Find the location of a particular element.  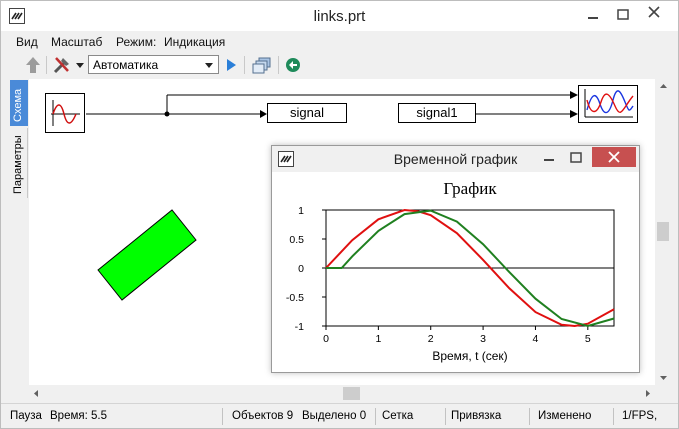

scroll-left-icon is located at coordinates (36, 393).